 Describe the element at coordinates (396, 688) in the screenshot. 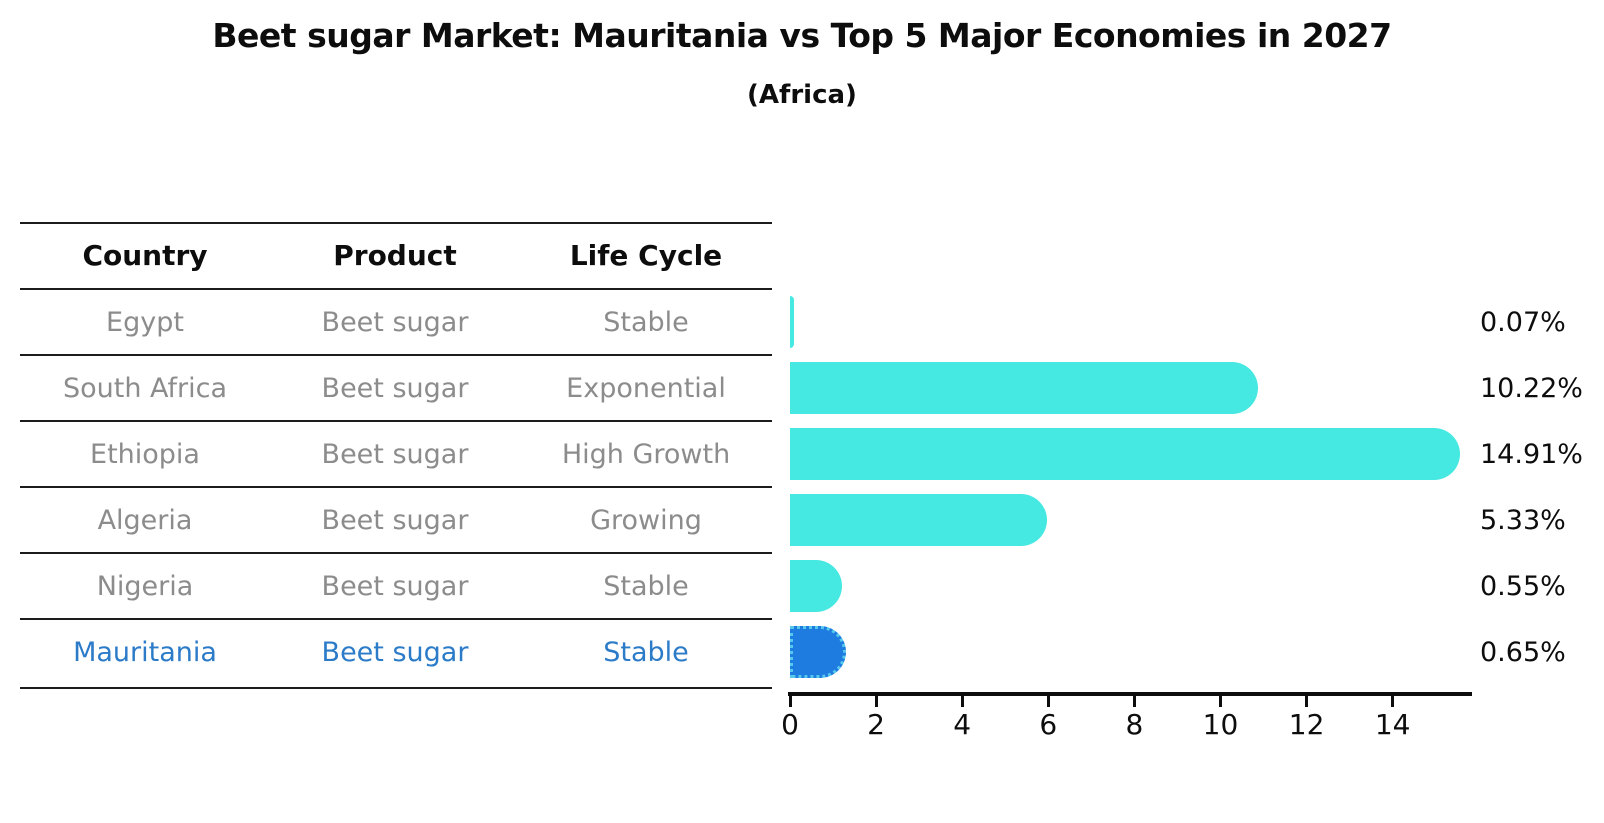

I see `table-bottom-border` at that location.